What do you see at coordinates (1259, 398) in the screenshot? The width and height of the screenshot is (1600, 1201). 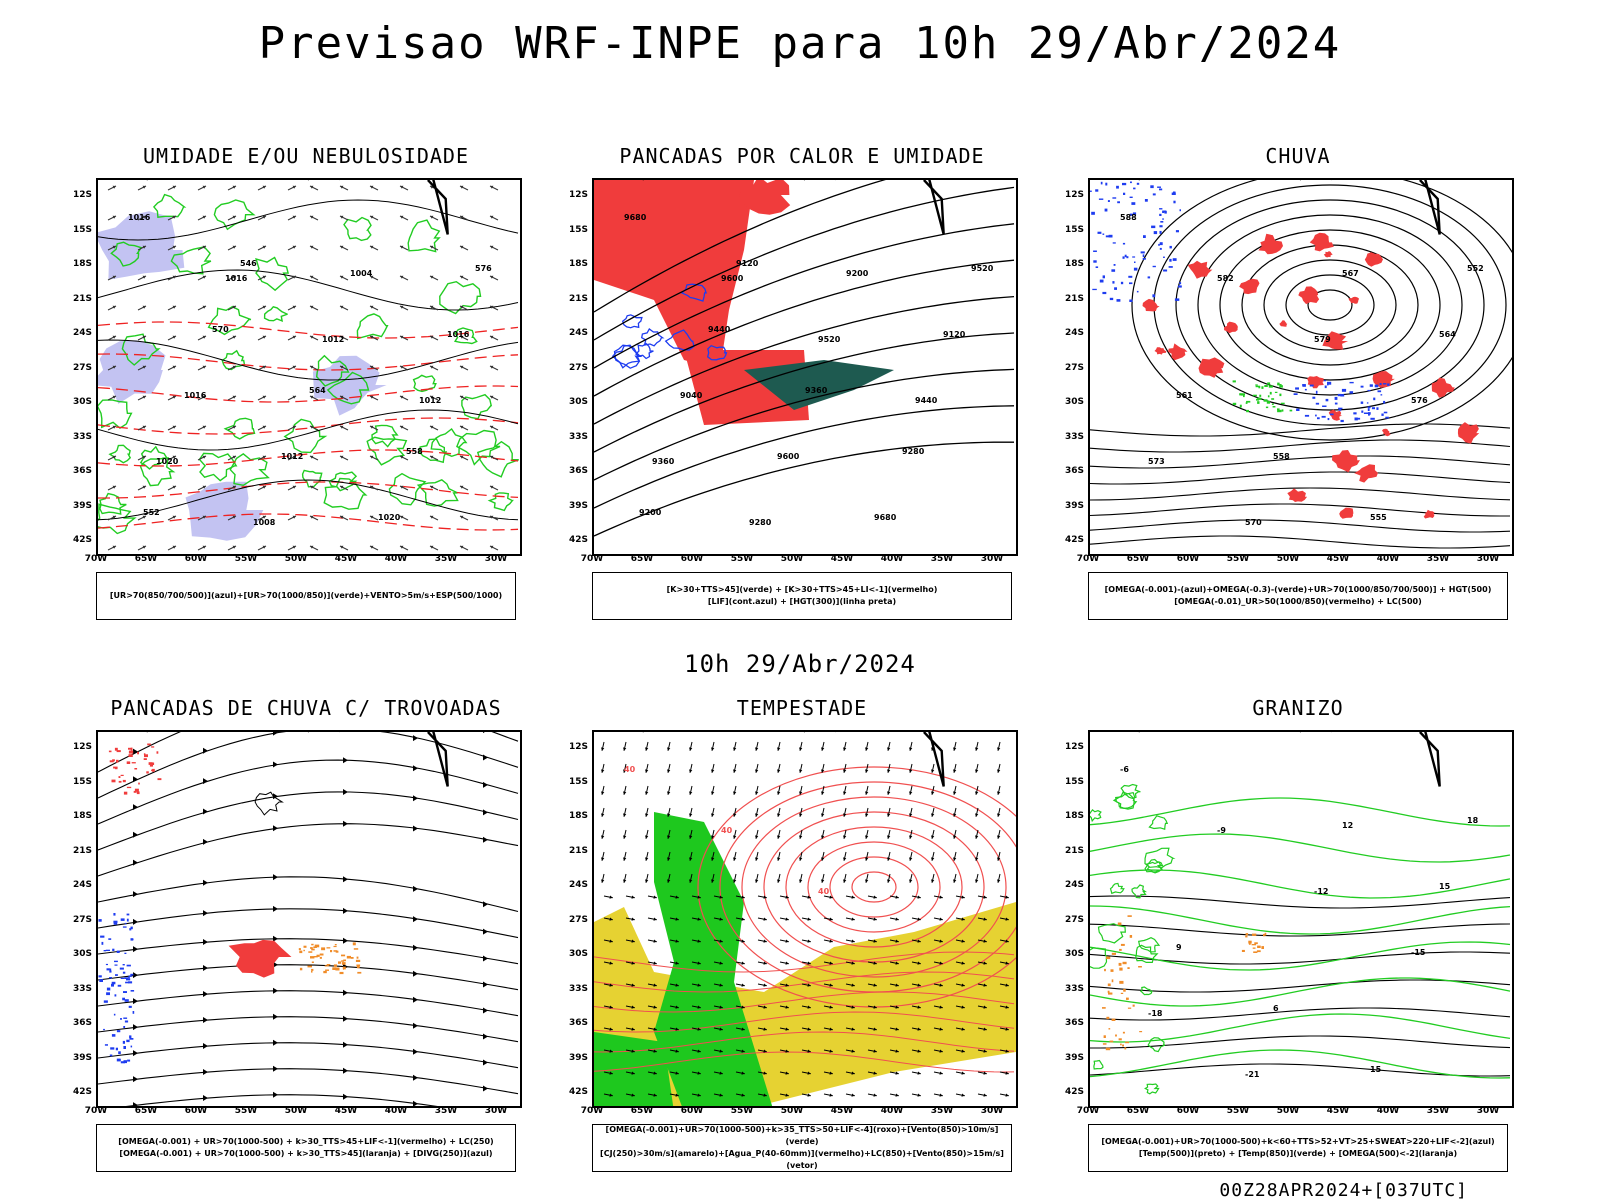 I see `strong-omega-area` at bounding box center [1259, 398].